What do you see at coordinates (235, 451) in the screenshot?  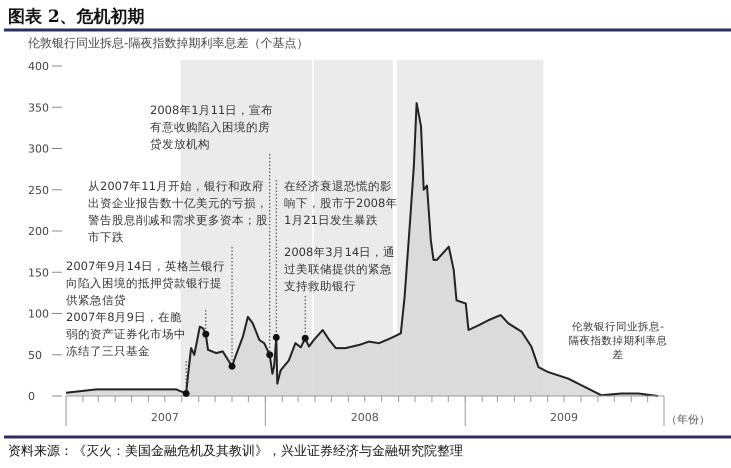 I see `text: 资料来源：《灭火：美国金融危机及其教训》，兴业证券经济与金融研究院整理` at bounding box center [235, 451].